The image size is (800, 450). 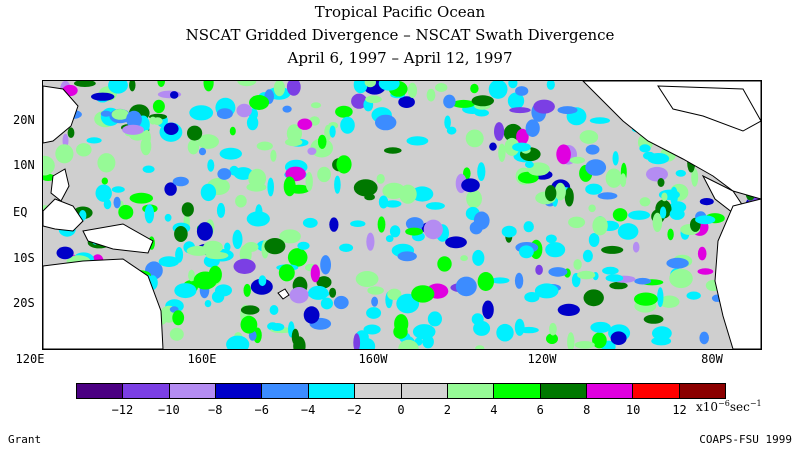 I want to click on colorbar-tick-label: −4, so click(x=308, y=410).